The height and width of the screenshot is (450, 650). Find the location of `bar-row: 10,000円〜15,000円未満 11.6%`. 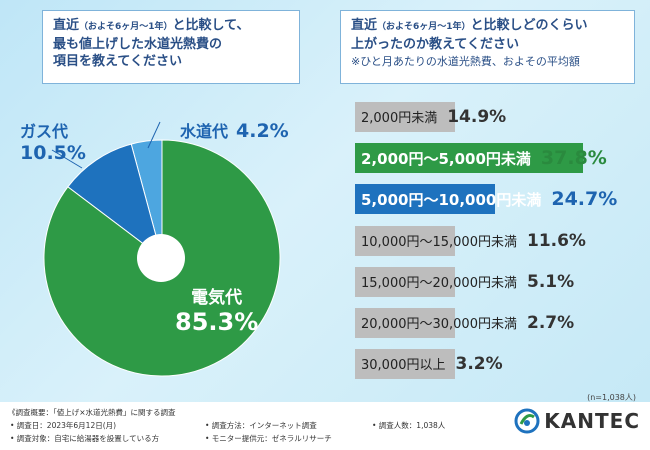

bar-row: 10,000円〜15,000円未満 11.6% is located at coordinates (470, 241).